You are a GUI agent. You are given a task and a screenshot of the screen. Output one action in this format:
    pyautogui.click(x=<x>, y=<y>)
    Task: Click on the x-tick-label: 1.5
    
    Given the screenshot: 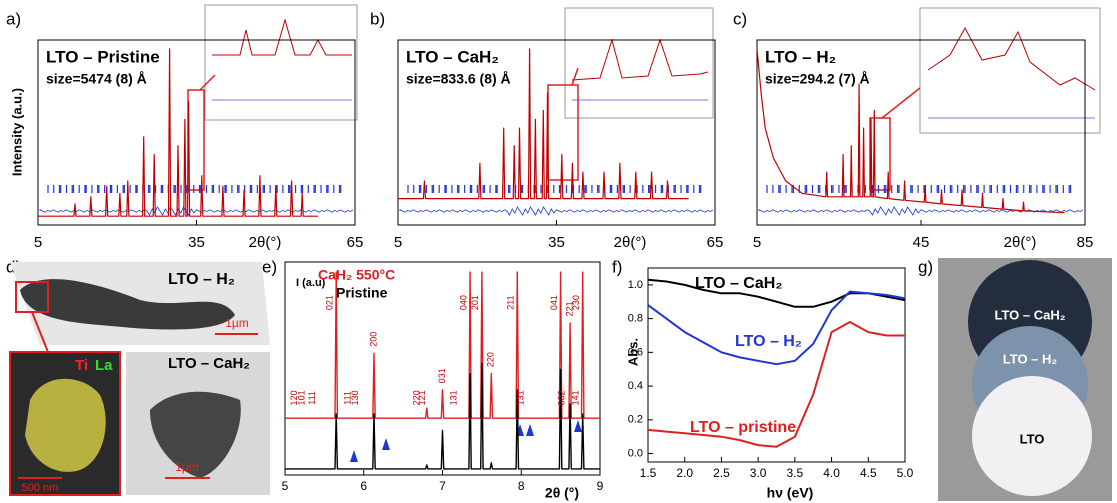 What is the action you would take?
    pyautogui.click(x=648, y=473)
    